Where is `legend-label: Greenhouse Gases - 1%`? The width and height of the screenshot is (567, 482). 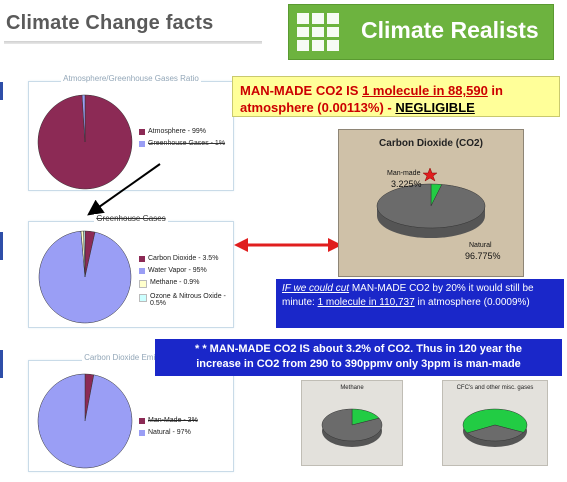
legend-label: Greenhouse Gases - 1% is located at coordinates (187, 143).